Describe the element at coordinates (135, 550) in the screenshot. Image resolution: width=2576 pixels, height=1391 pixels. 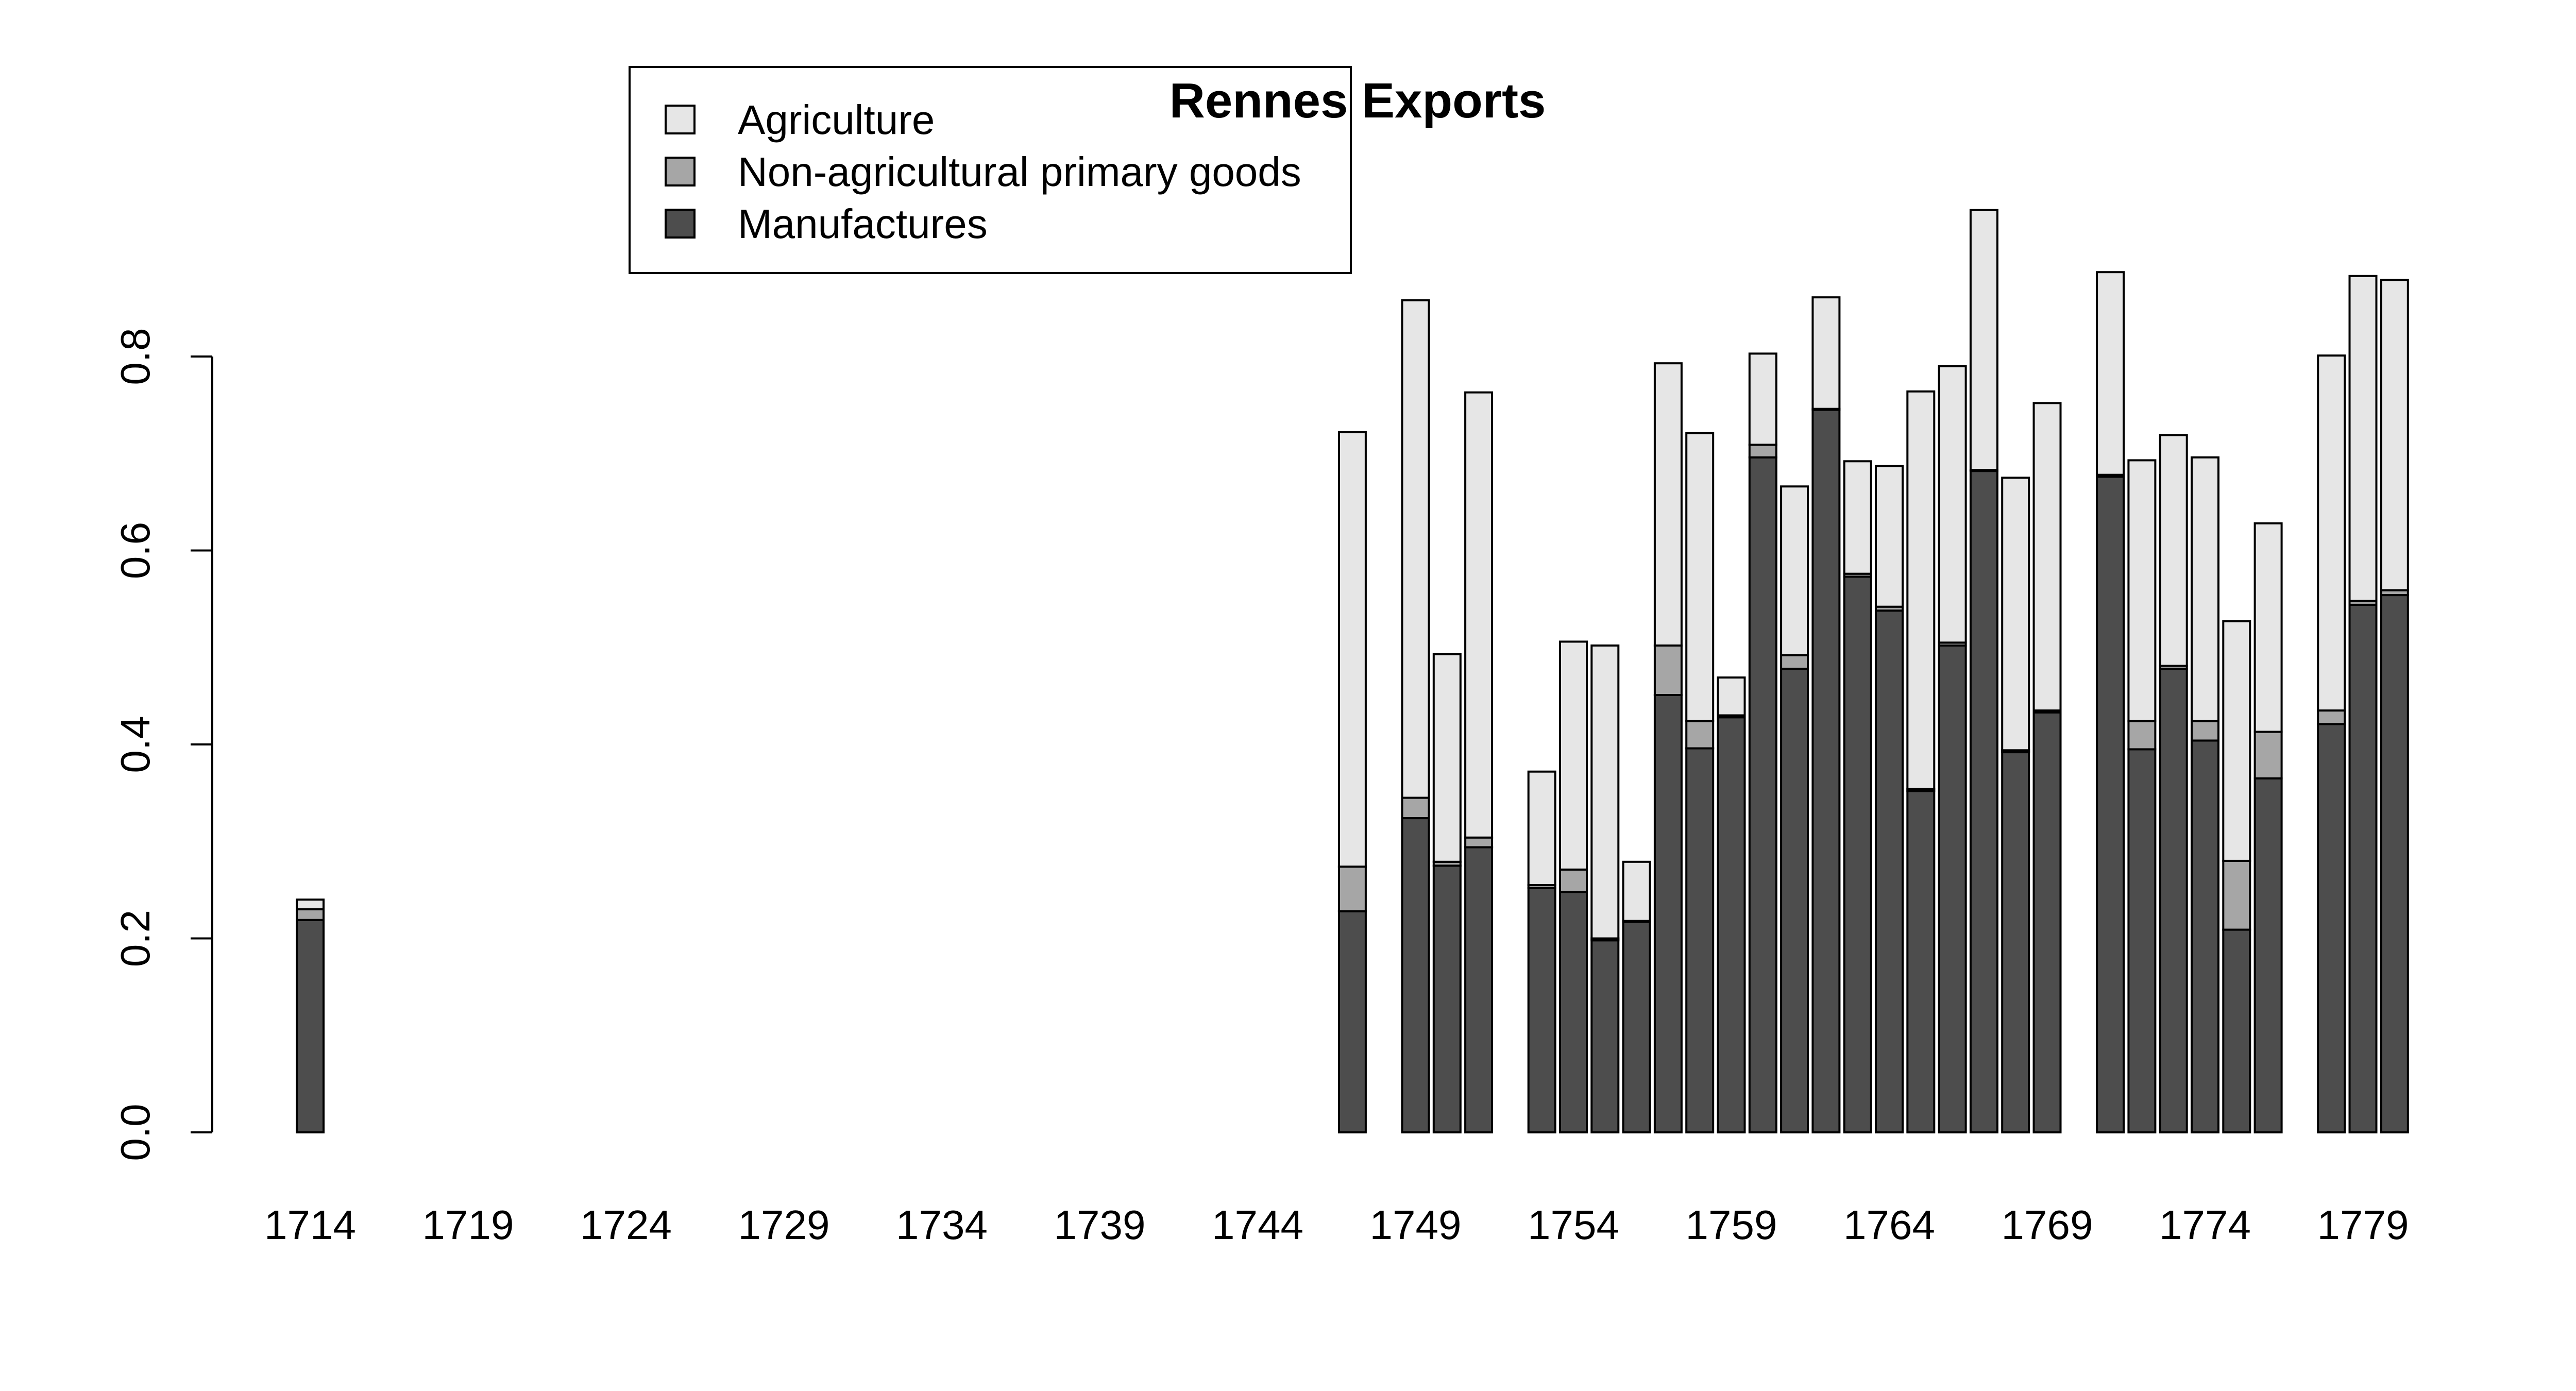
I see `y-tick-label: 0.6` at that location.